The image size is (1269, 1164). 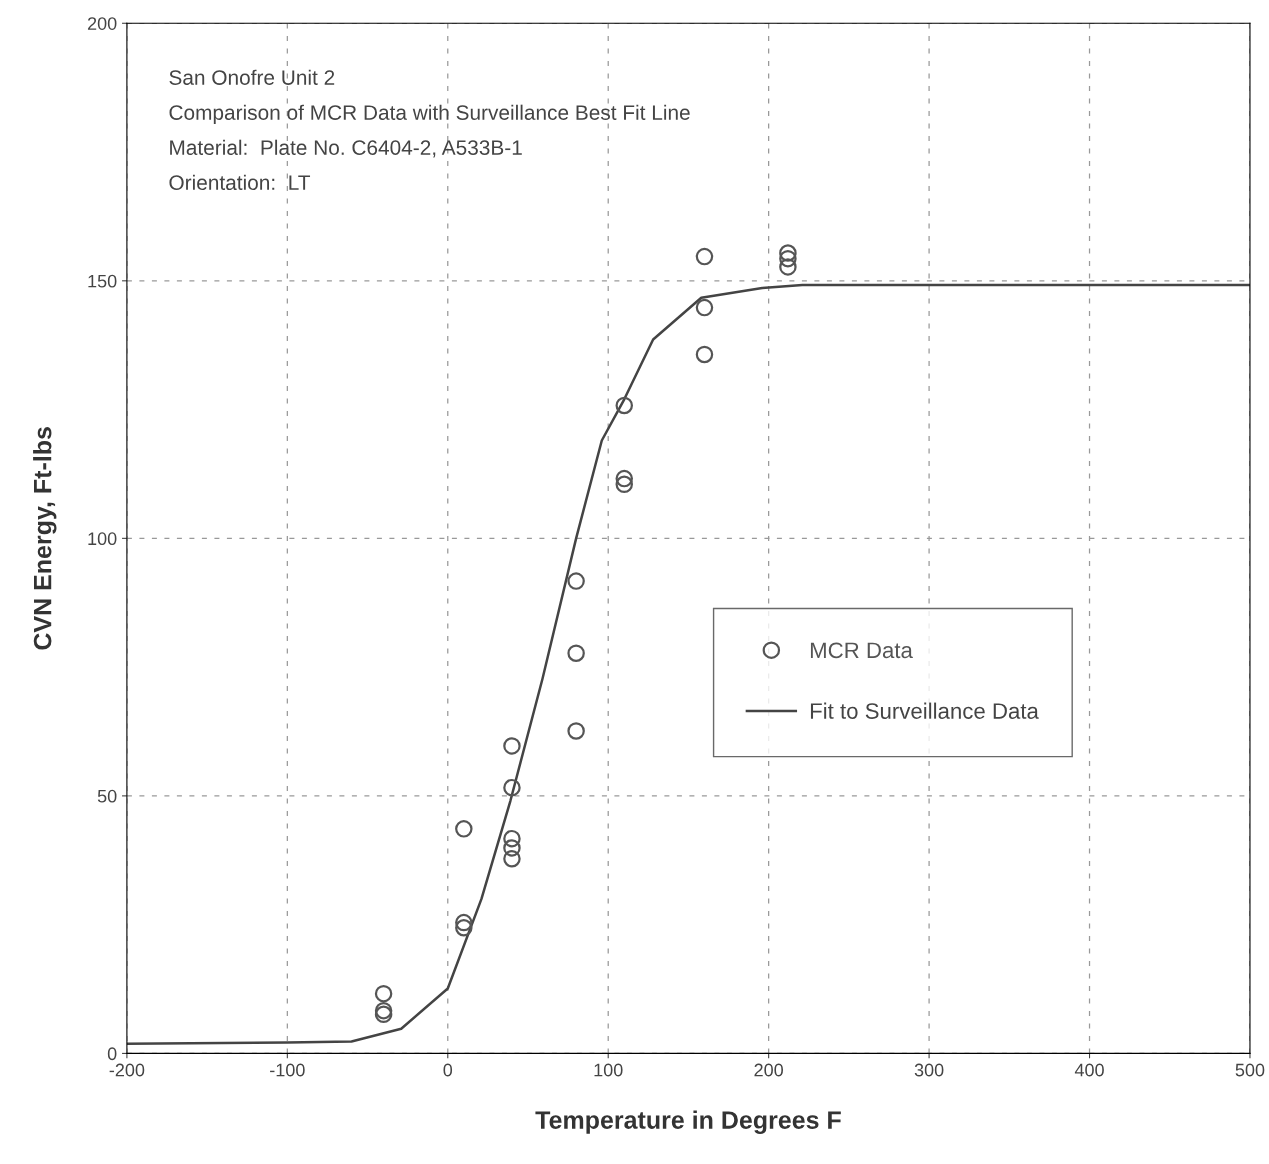 I want to click on y-tick-label: 50, so click(x=107, y=796).